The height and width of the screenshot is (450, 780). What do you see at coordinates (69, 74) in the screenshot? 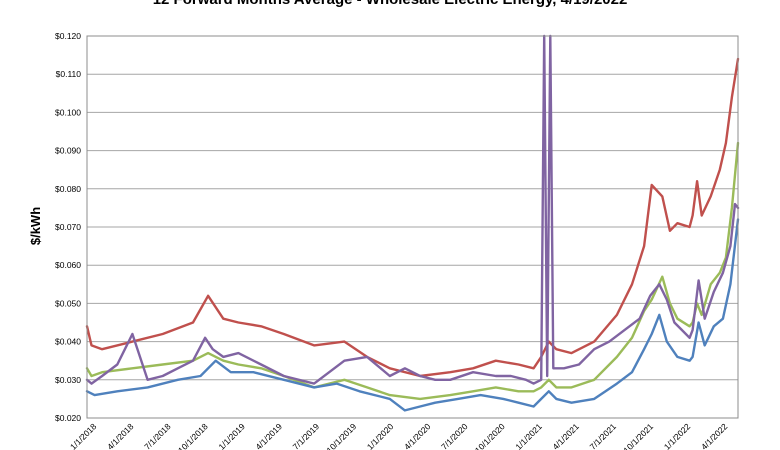
I see `y-tick-label: $0.110` at bounding box center [69, 74].